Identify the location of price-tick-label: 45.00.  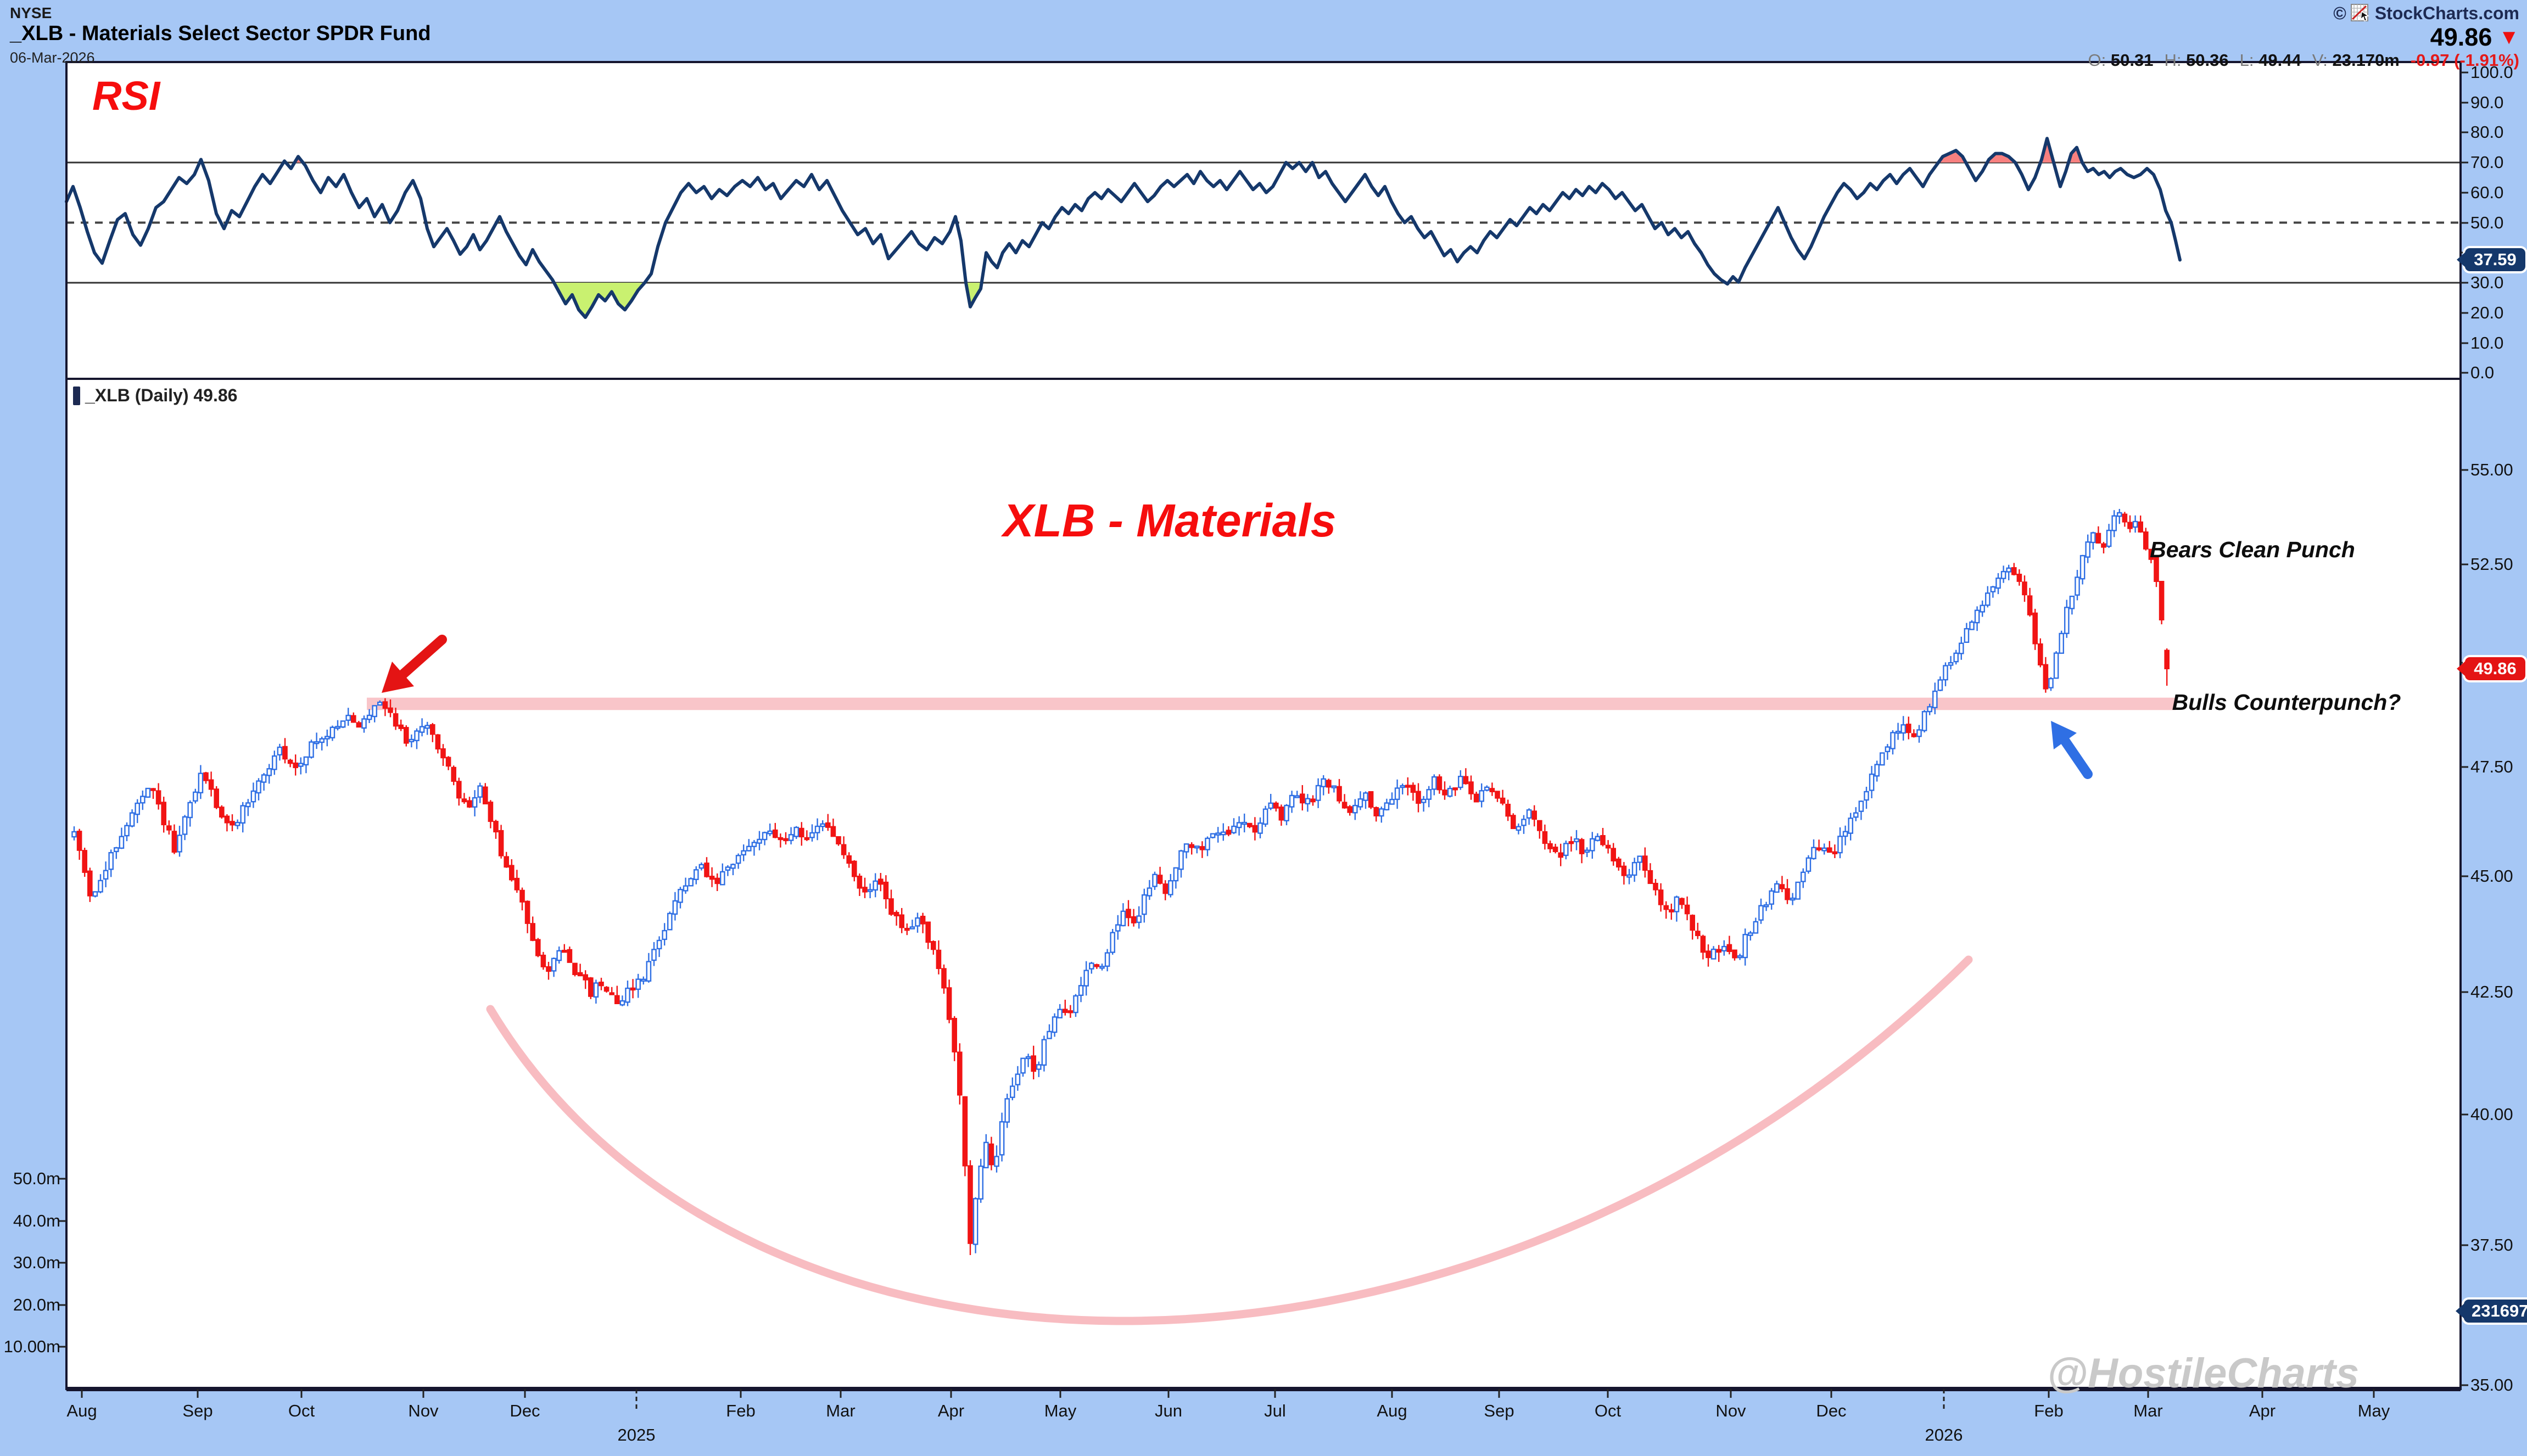
(2491, 876).